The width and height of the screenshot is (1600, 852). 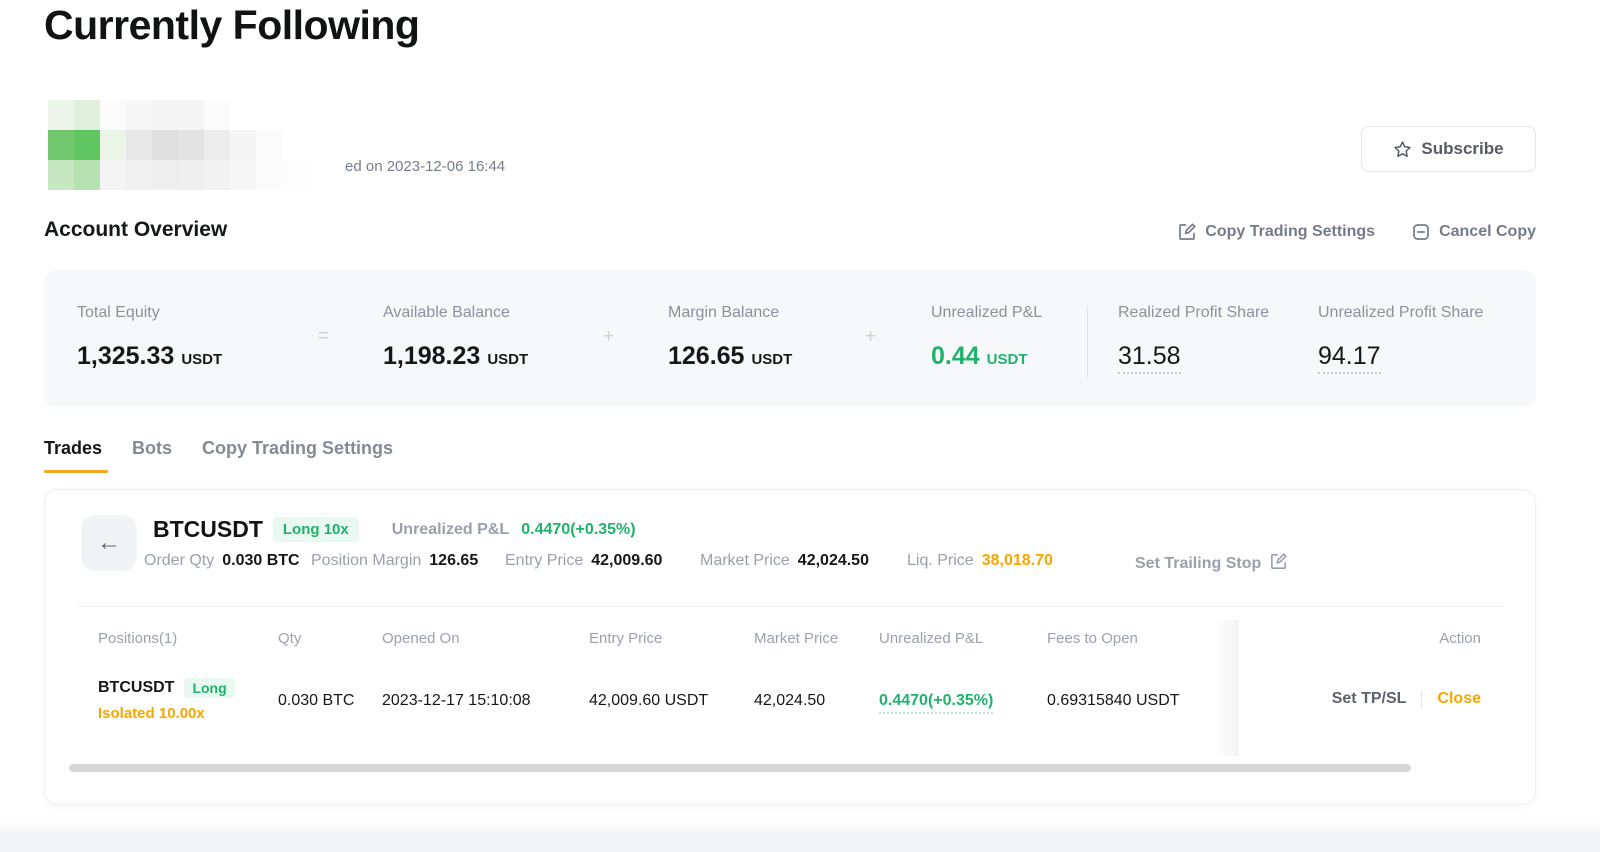 I want to click on position-symbol: BTCUSDT, so click(x=208, y=529).